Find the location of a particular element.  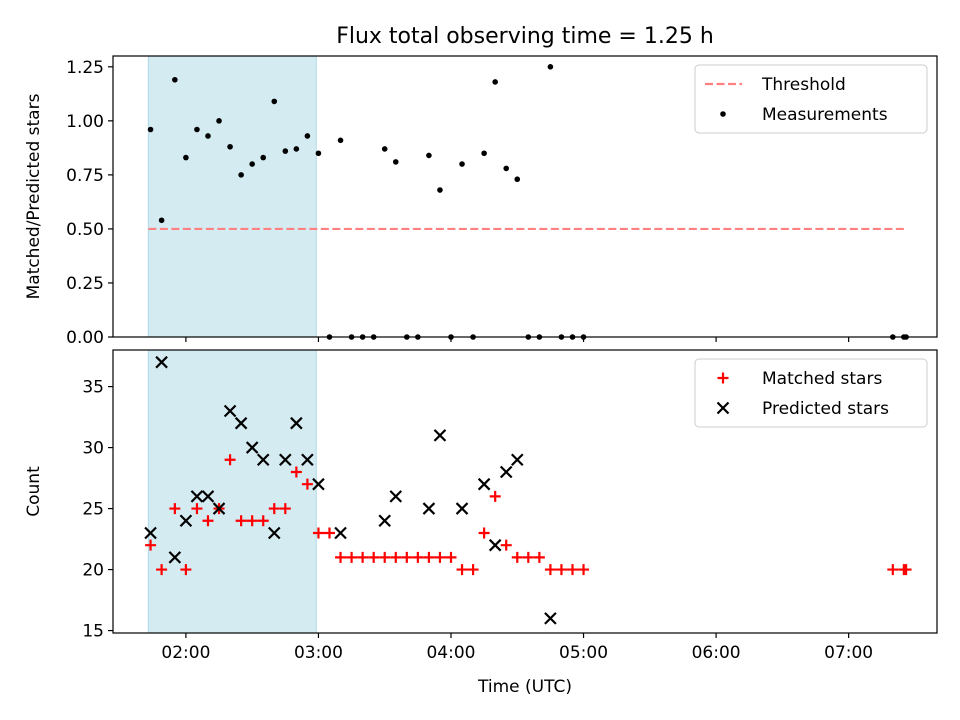

x-tick-label: 05:00 is located at coordinates (583, 653).